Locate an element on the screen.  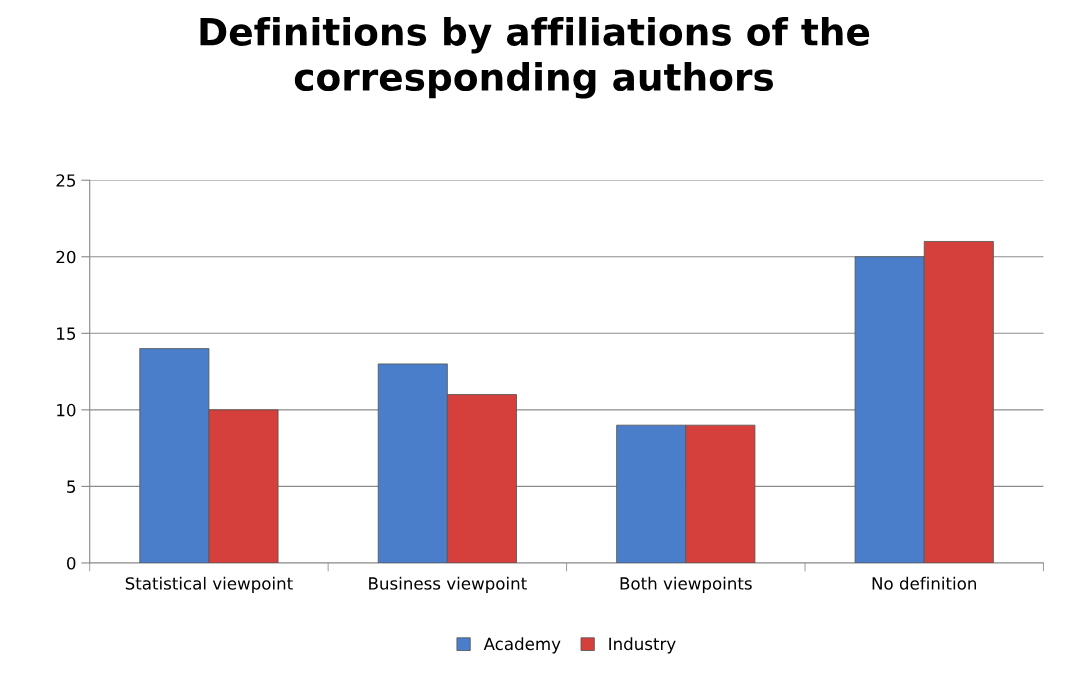
y-tick-label: 10 is located at coordinates (66, 410).